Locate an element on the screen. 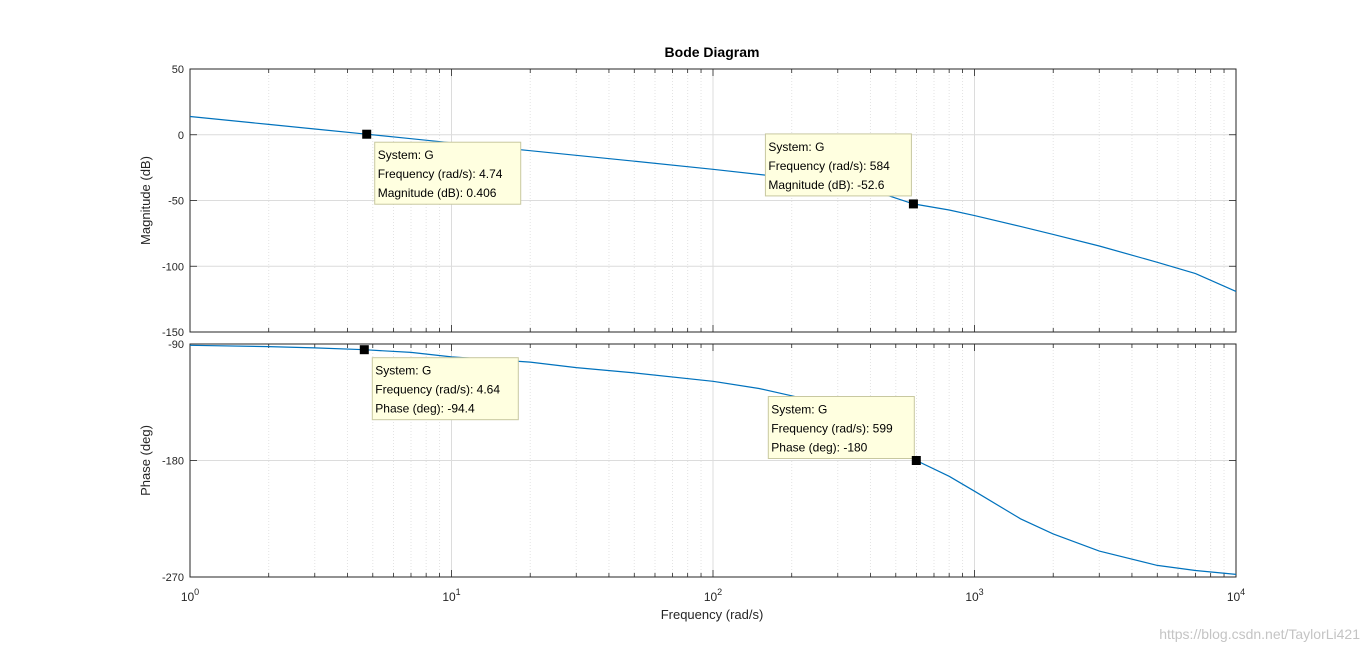  phase-datatip-text: Frequency (rad/s): 4.64 is located at coordinates (437, 390).